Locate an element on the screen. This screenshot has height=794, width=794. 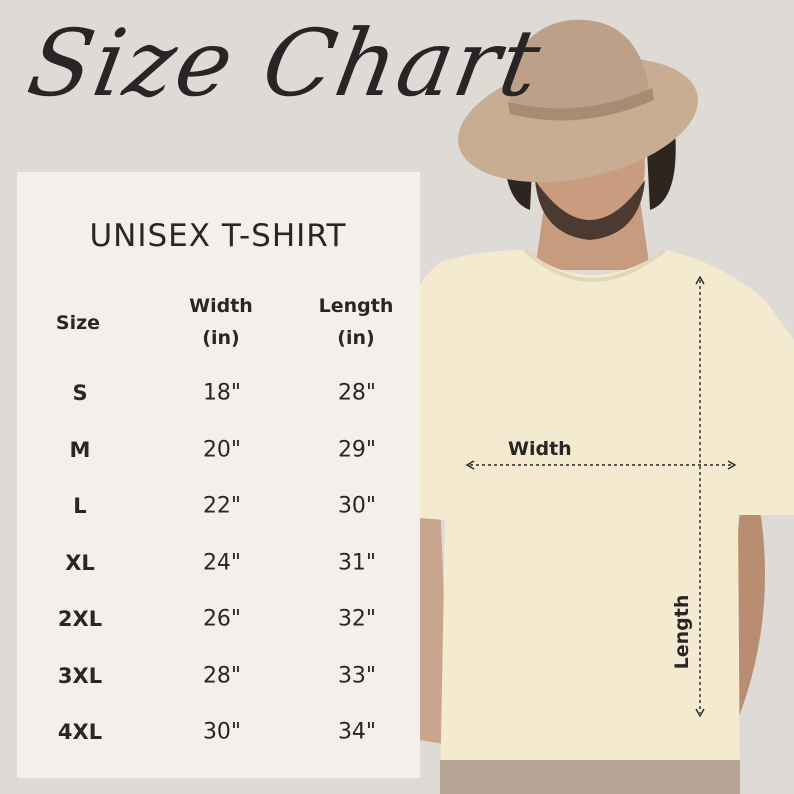
table-cell-length: 34" is located at coordinates (357, 732).